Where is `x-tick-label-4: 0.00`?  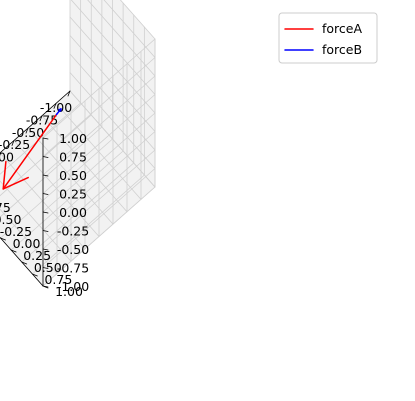
x-tick-label-4: 0.00 is located at coordinates (7, 157).